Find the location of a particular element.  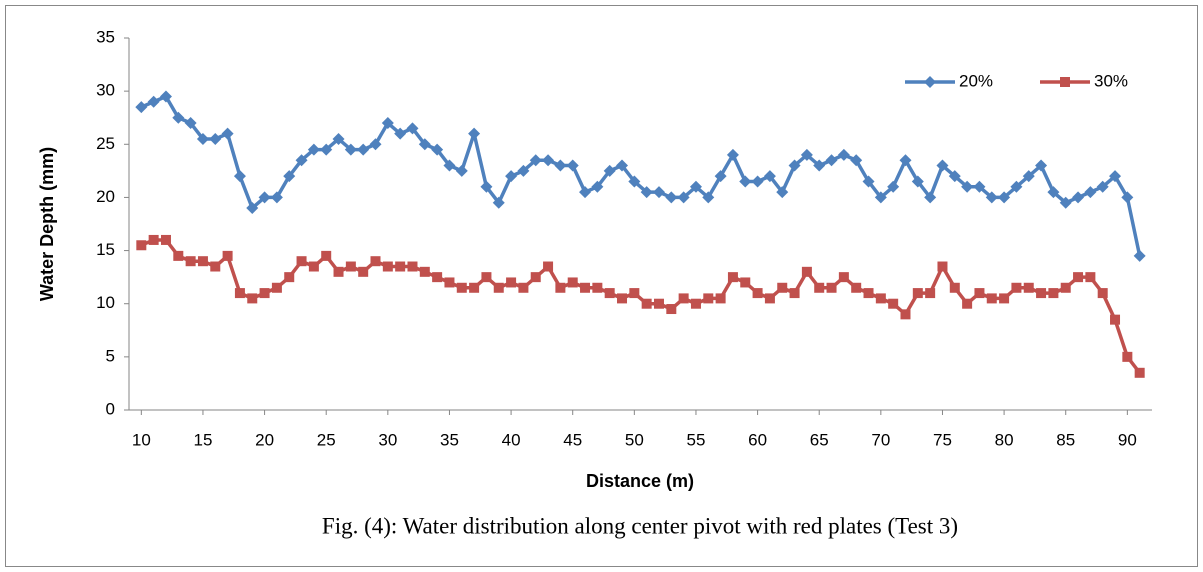

x-tick-label: 20 is located at coordinates (264, 439).